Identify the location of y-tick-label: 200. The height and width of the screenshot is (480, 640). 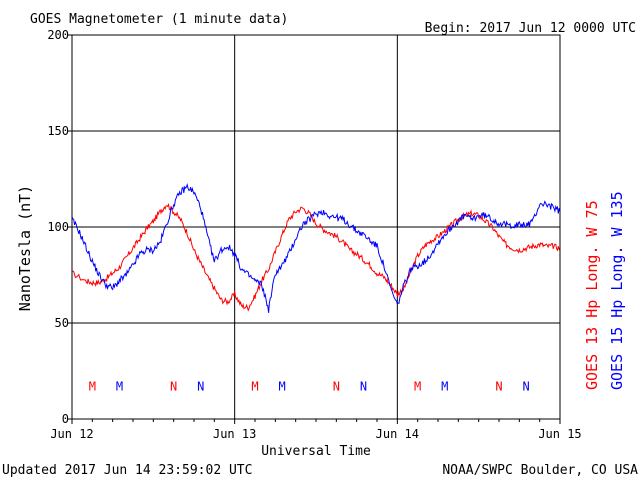
(58, 35).